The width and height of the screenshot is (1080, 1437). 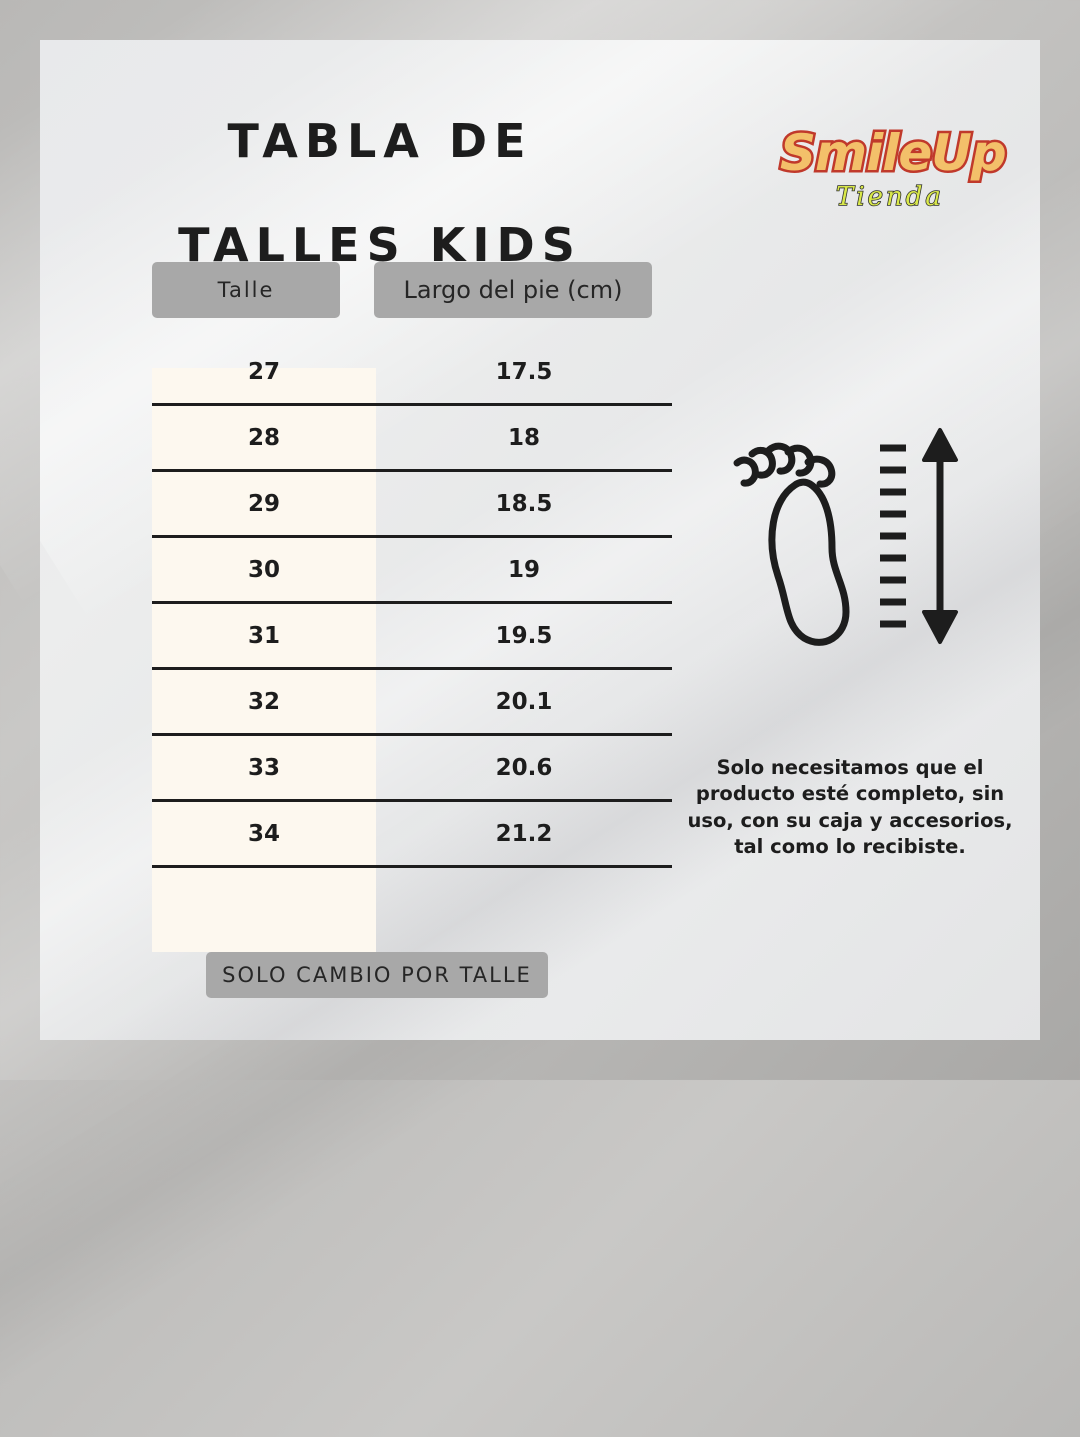 I want to click on cell-talle: 27, so click(x=263, y=371).